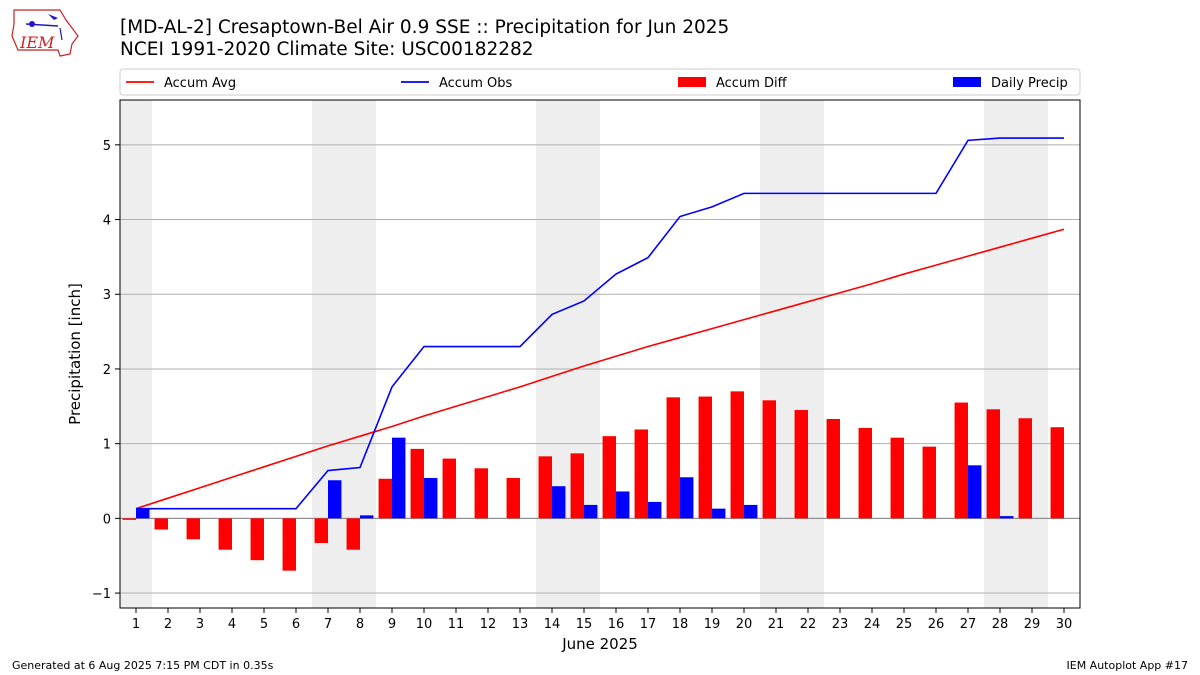  Describe the element at coordinates (584, 624) in the screenshot. I see `x-tick-label: 15` at that location.